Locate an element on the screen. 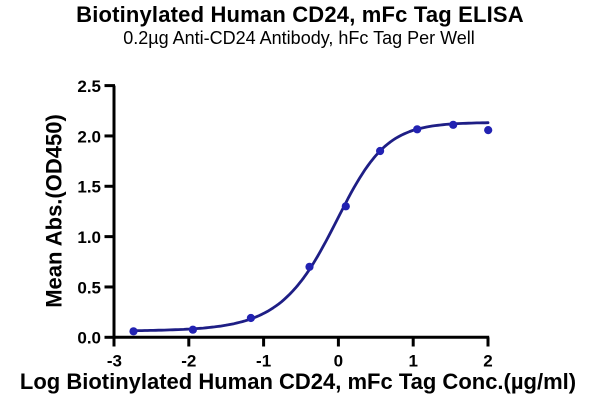  svg-text: 0.0 is located at coordinates (89, 338).